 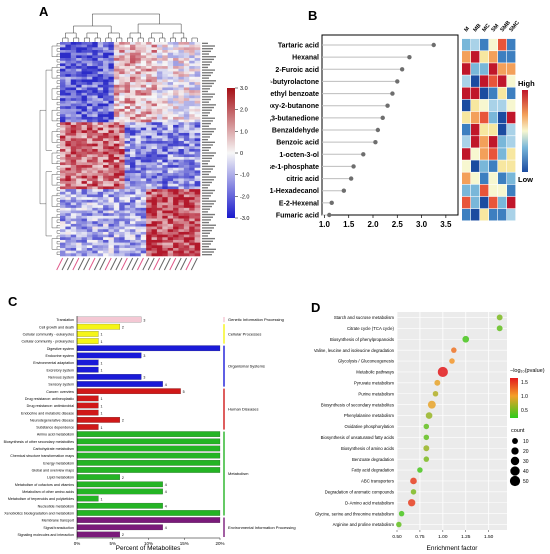 I want to click on enrichment-bubble, so click(x=399, y=524).